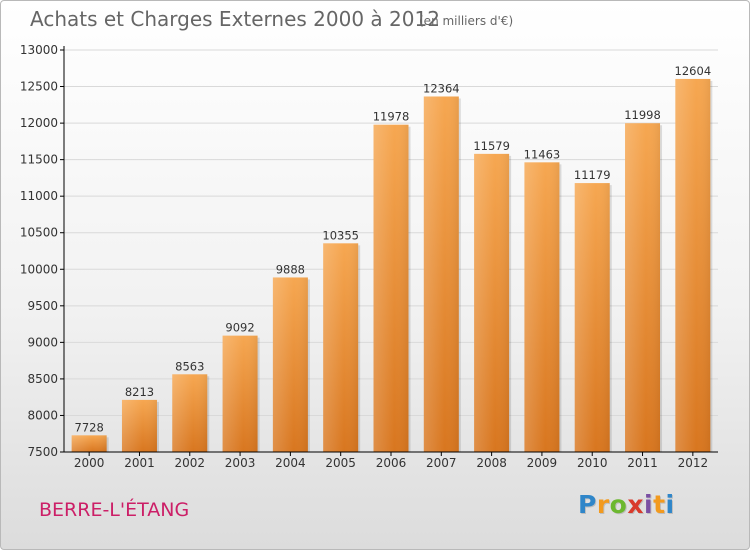 This screenshot has height=550, width=750. What do you see at coordinates (466, 21) in the screenshot?
I see `chart-subtitle: (en milliers d'€)` at bounding box center [466, 21].